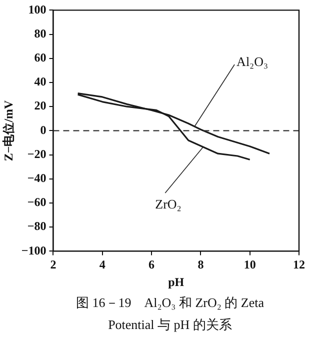  Describe the element at coordinates (250, 264) in the screenshot. I see `x-tick-label: 10` at that location.